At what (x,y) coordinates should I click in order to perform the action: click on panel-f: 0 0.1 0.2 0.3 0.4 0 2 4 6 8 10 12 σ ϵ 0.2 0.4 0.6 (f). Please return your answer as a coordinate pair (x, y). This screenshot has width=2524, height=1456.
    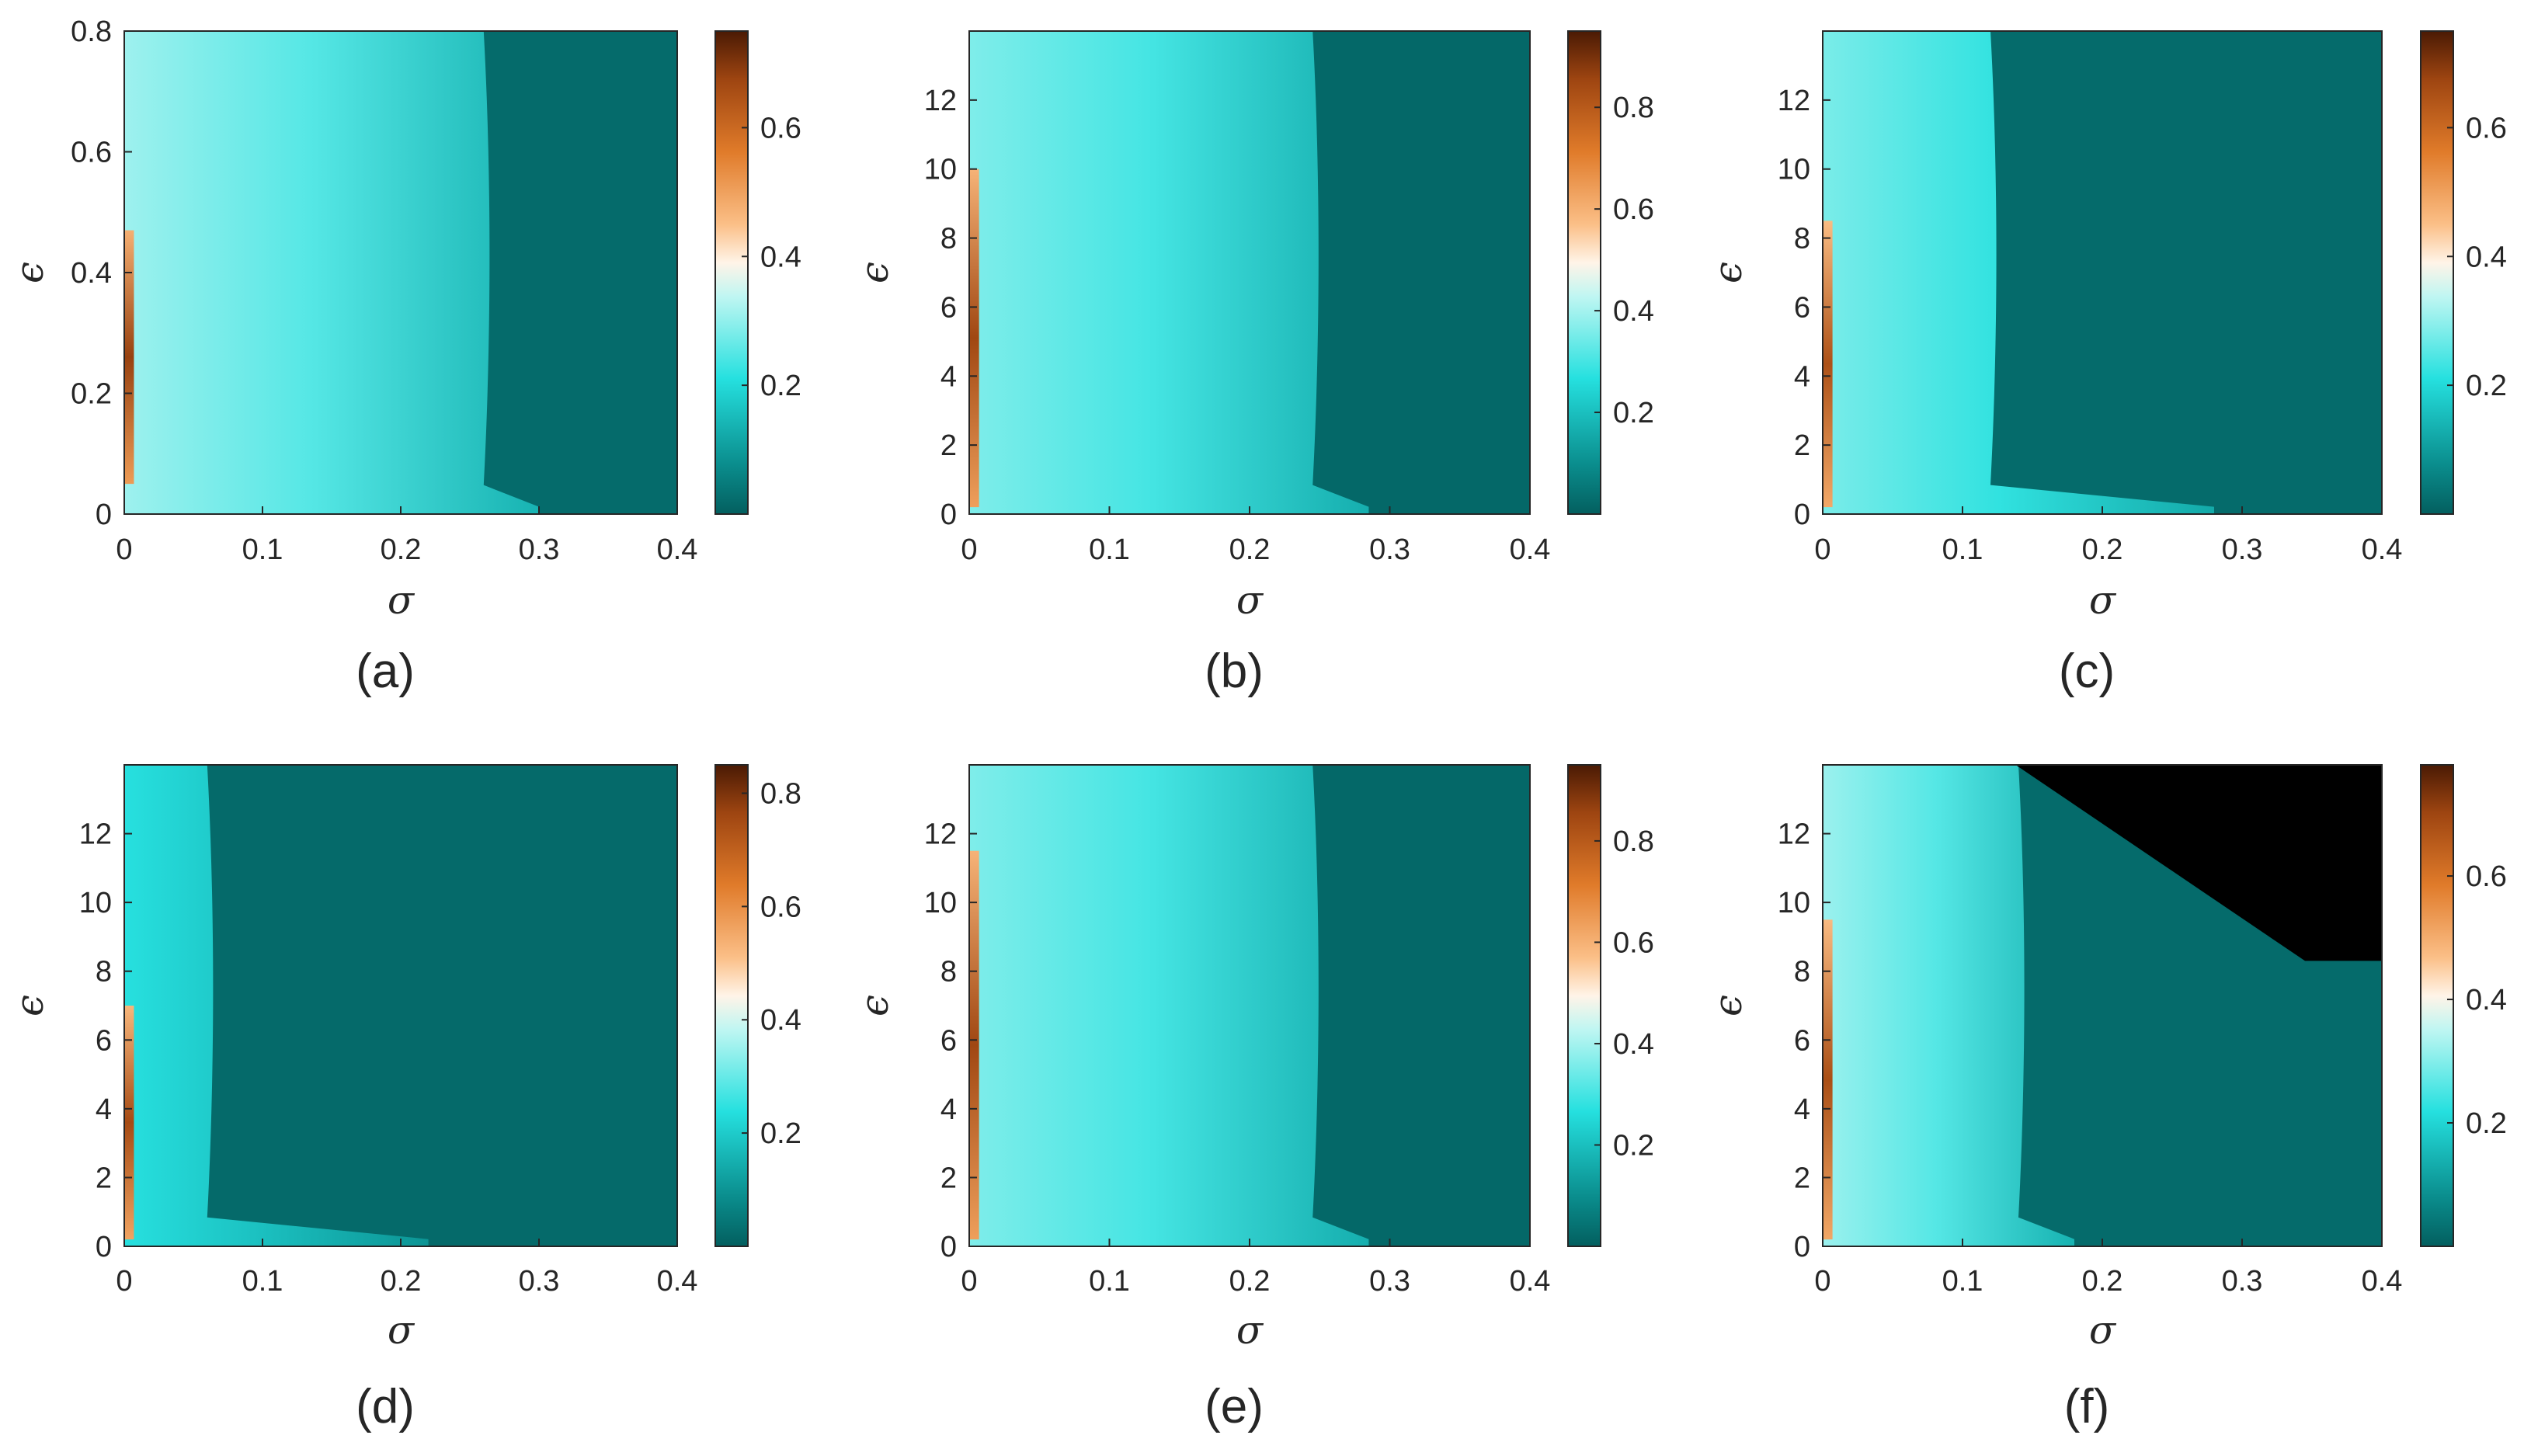
    Looking at the image, I should click on (2106, 1098).